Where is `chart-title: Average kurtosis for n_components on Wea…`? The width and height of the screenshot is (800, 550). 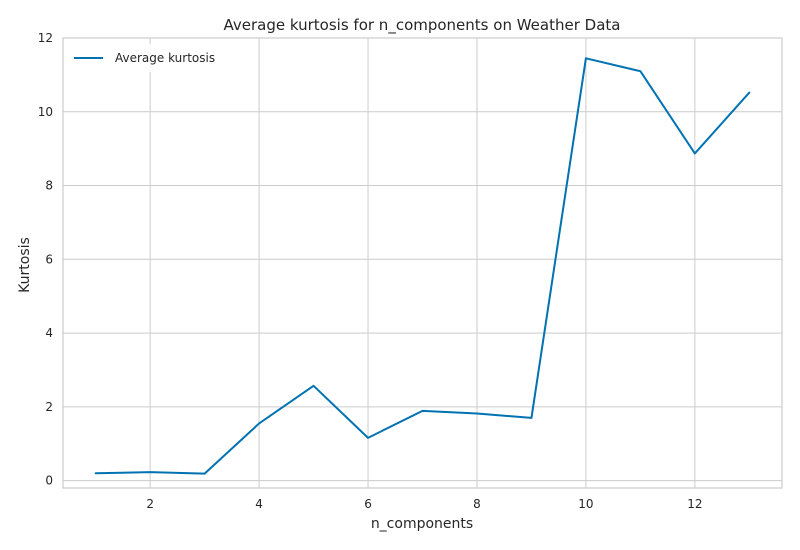
chart-title: Average kurtosis for n_components on Wea… is located at coordinates (422, 25).